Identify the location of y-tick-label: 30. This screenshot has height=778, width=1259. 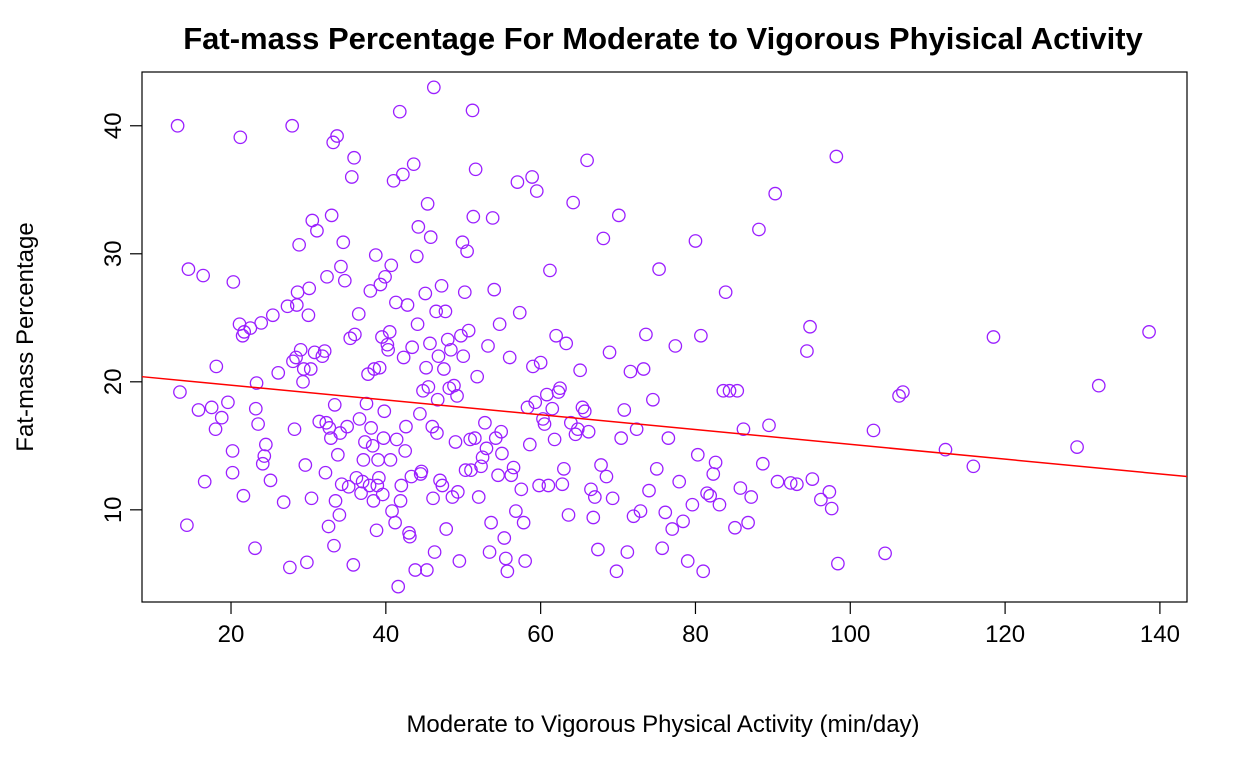
(113, 253).